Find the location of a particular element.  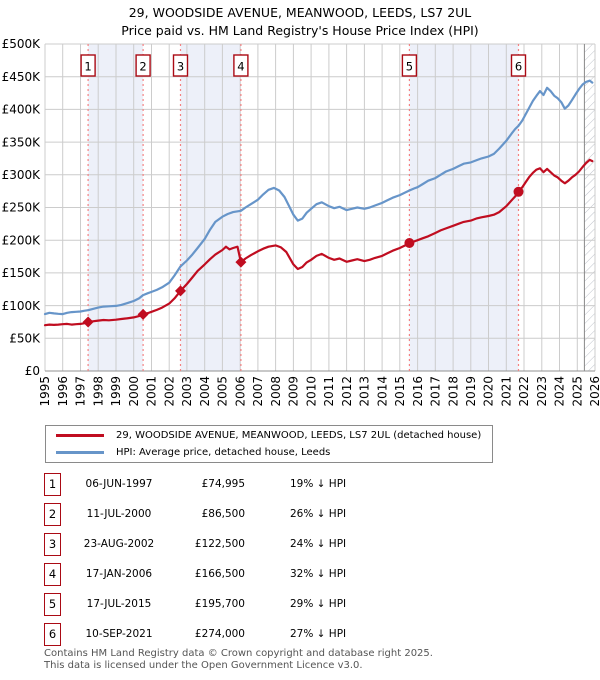

x-tick-label: 2026 is located at coordinates (594, 391).